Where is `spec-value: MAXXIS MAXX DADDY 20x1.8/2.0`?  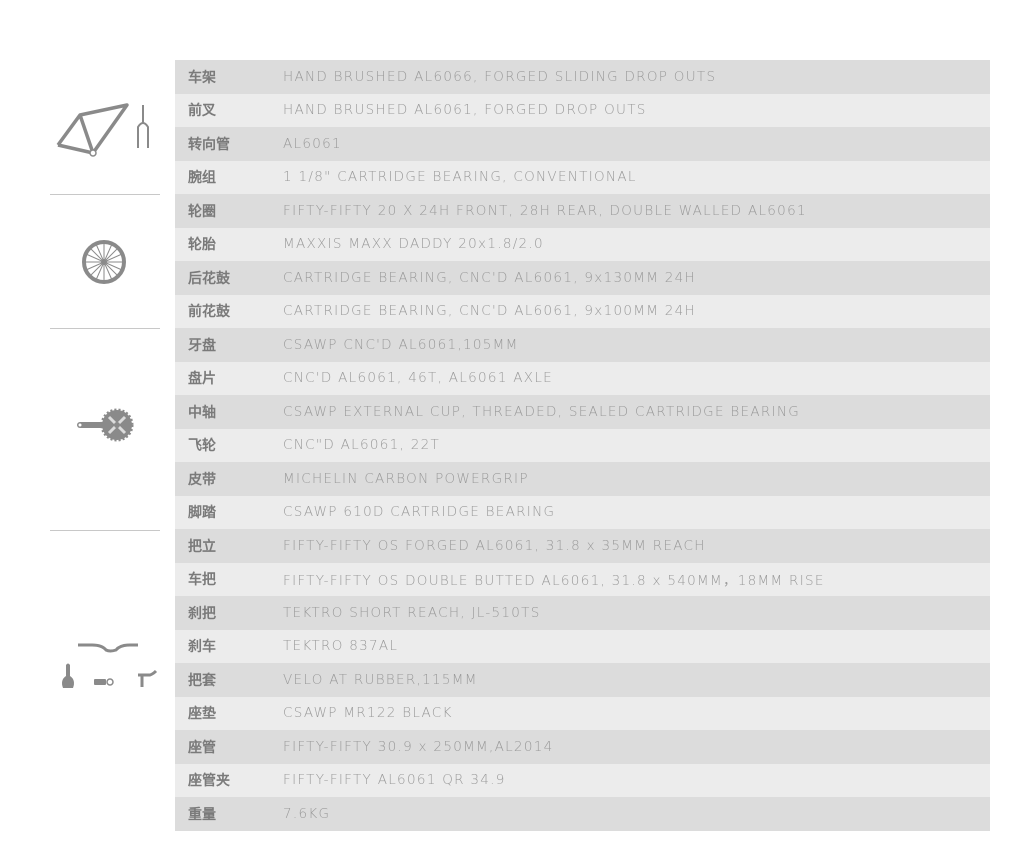 spec-value: MAXXIS MAXX DADDY 20x1.8/2.0 is located at coordinates (413, 244).